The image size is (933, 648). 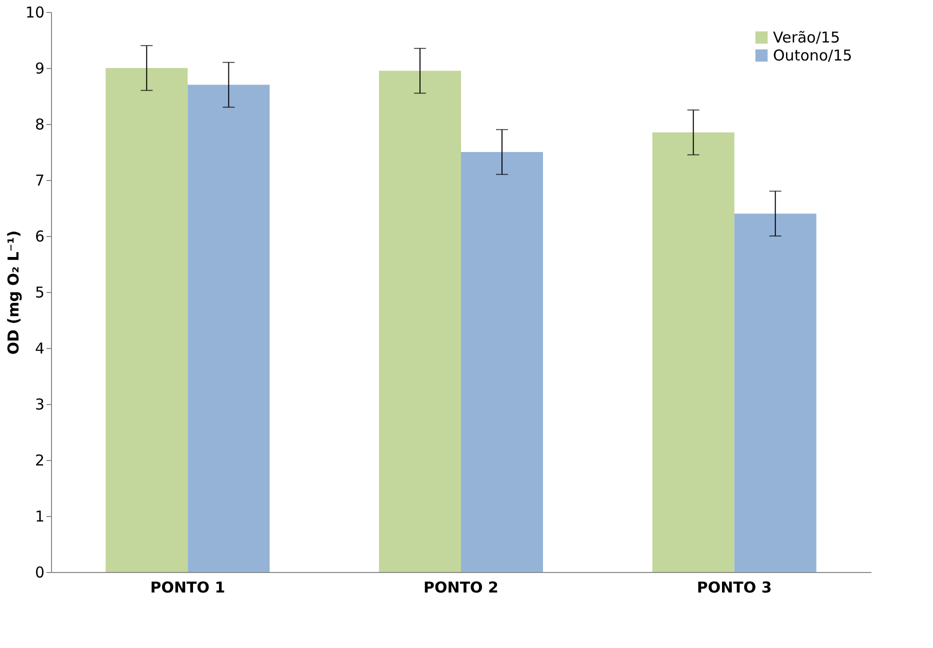 I want to click on y-tick-label: 7, so click(x=39, y=181).